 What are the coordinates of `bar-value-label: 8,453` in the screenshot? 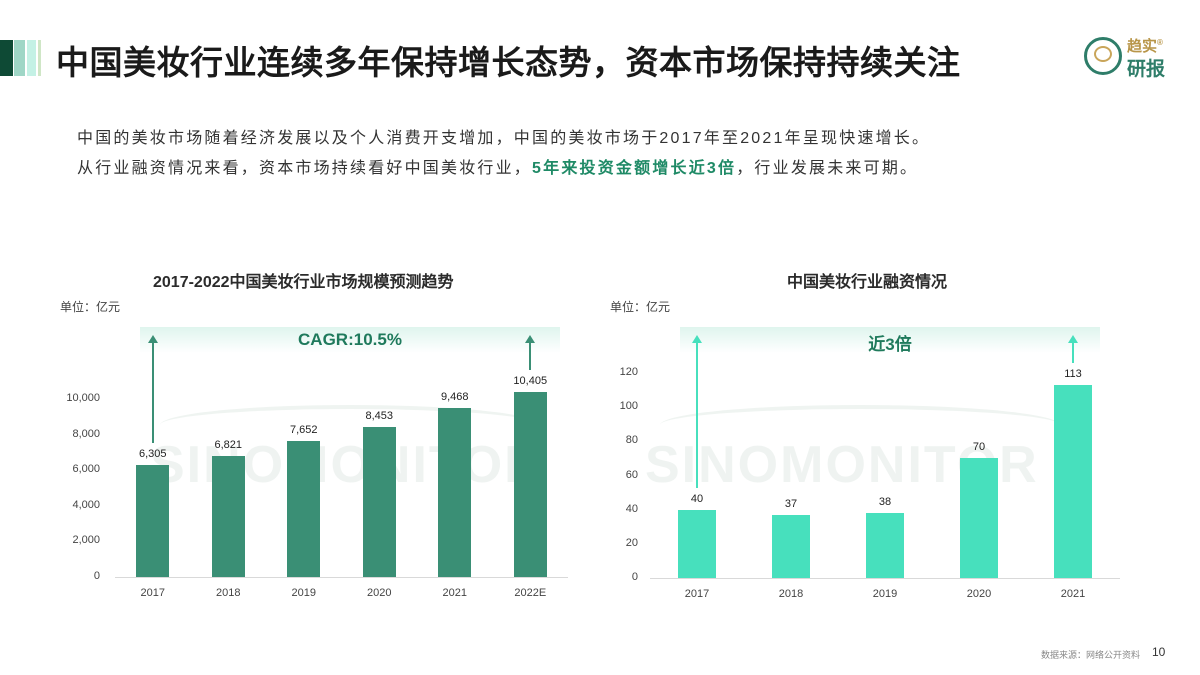 It's located at (379, 415).